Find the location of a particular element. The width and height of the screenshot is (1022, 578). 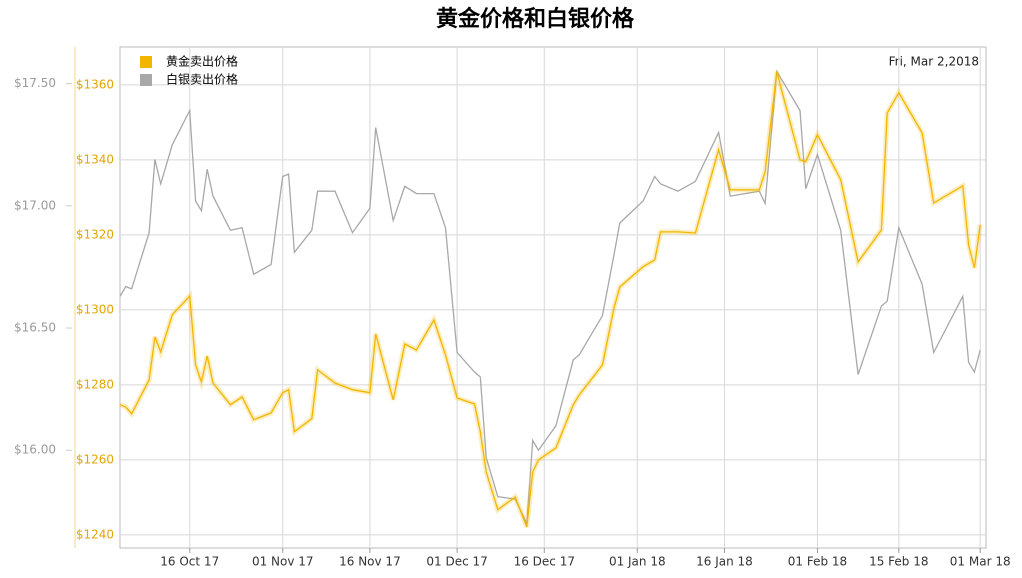

x-tick-label: 01 Nov 17 is located at coordinates (283, 562).